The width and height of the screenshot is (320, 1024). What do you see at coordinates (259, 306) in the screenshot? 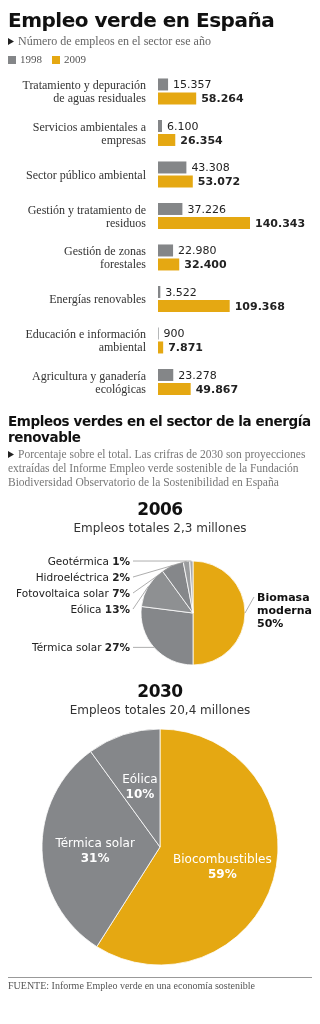
I see `data-label: 109.368` at bounding box center [259, 306].